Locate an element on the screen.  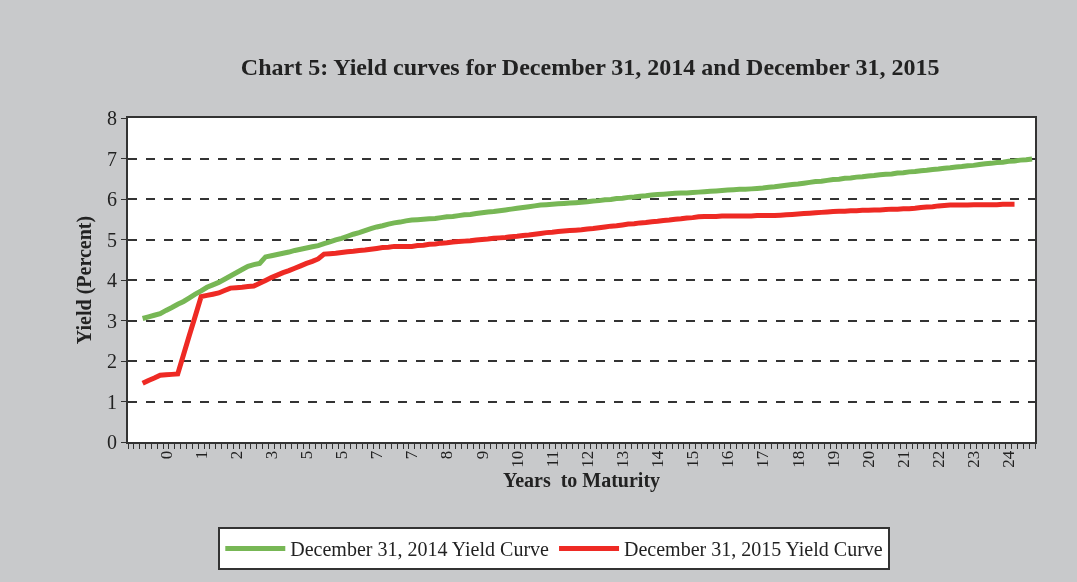
x-tick-label: 24 is located at coordinates (1009, 459).